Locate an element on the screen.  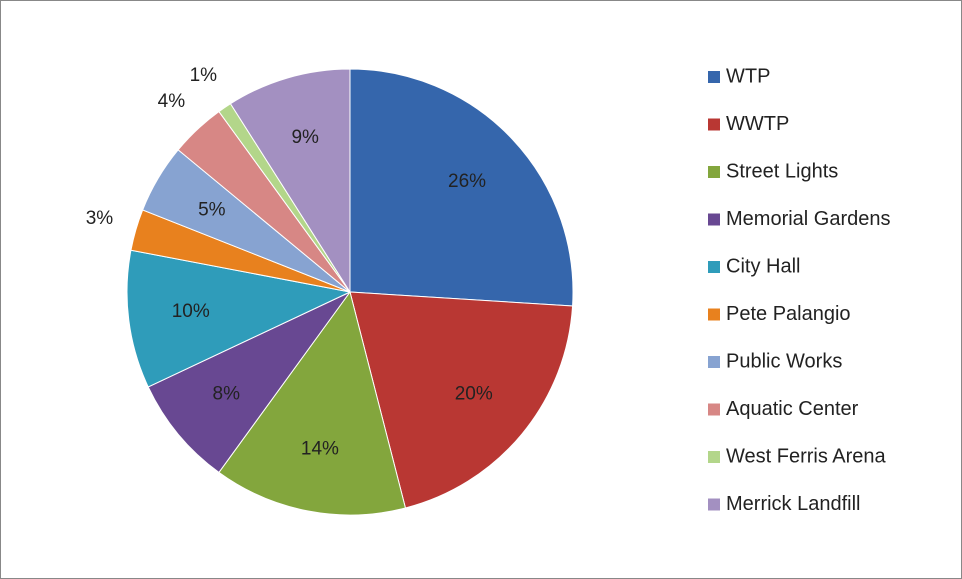
legend-label: Pete Palangio is located at coordinates (788, 314).